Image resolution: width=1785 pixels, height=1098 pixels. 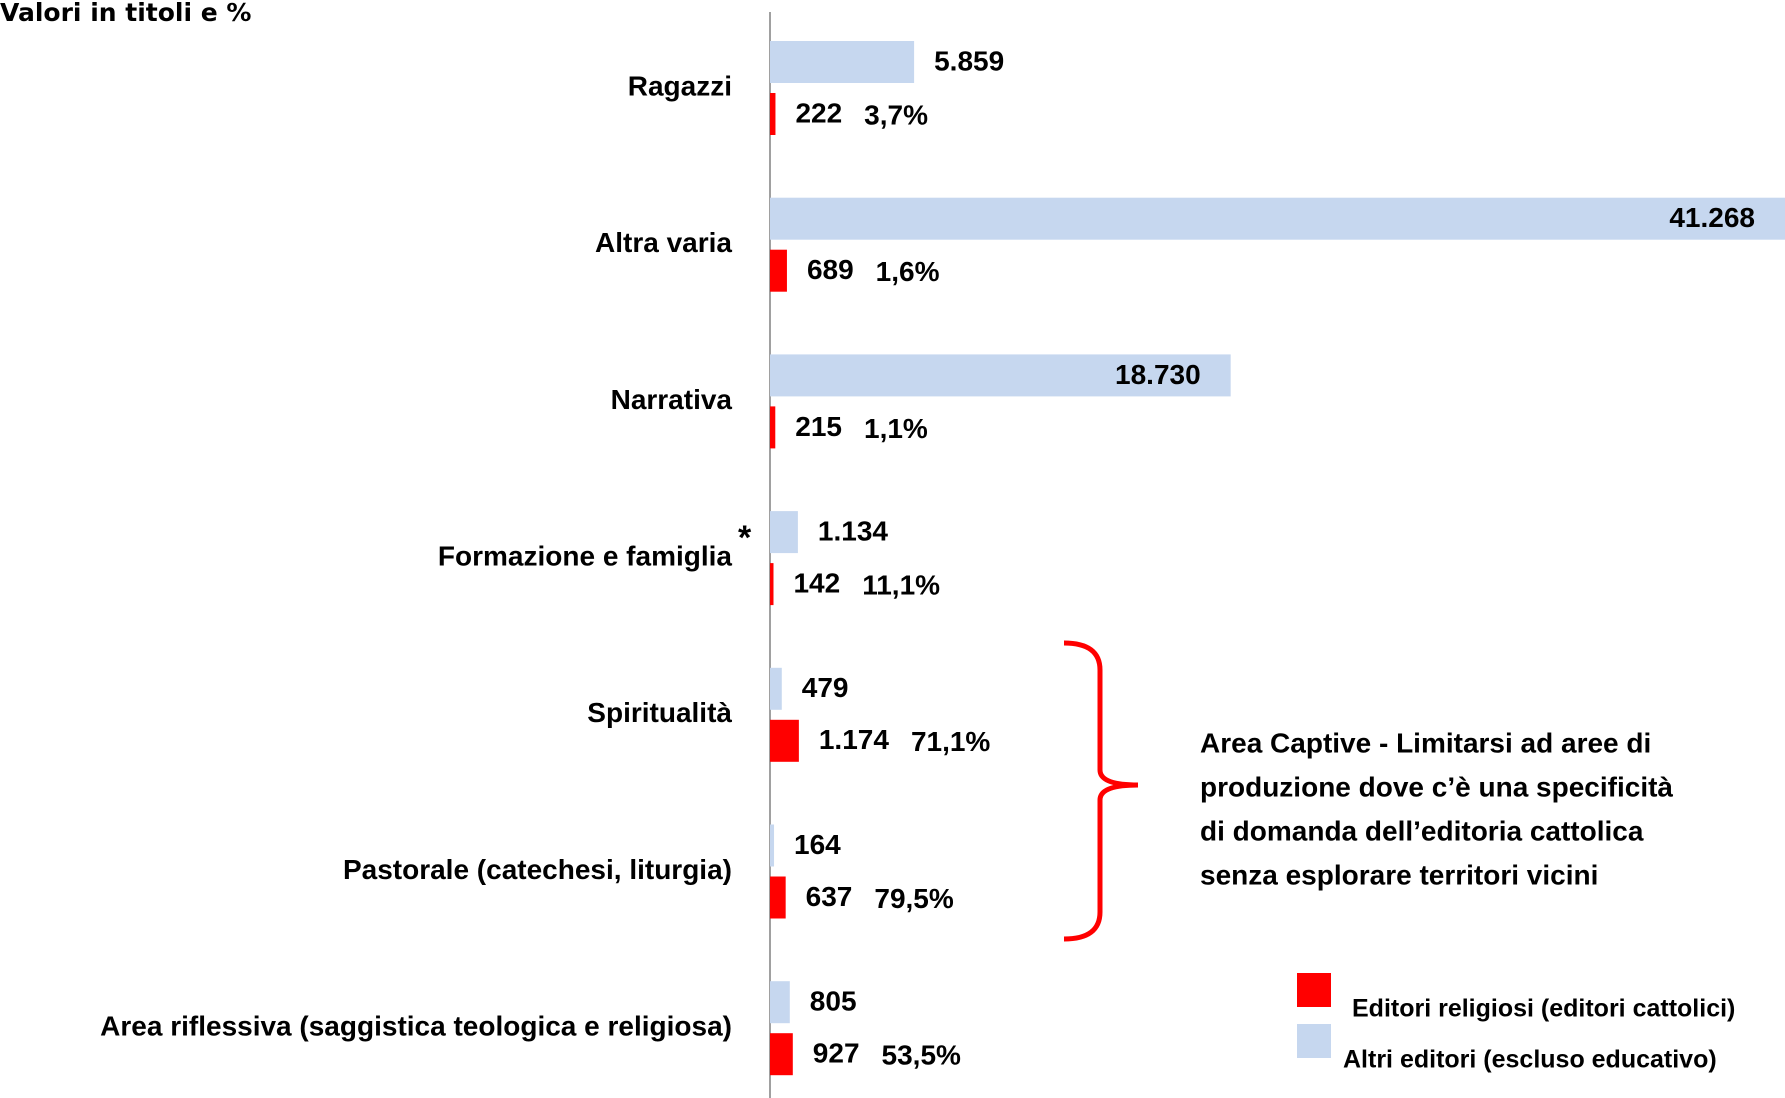 I want to click on value-label: 637, so click(x=829, y=896).